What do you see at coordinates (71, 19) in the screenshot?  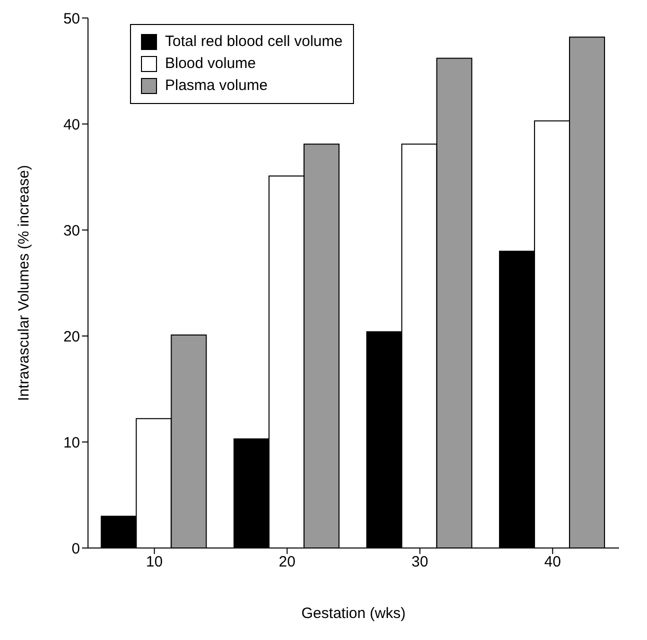 I see `y-tick-label: 50` at bounding box center [71, 19].